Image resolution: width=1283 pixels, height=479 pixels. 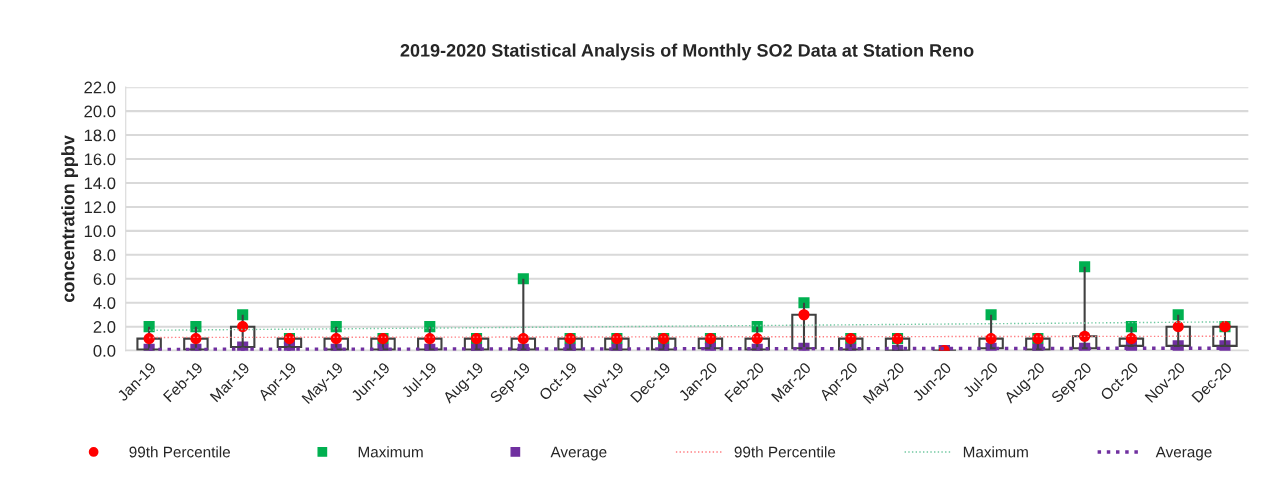 I want to click on y-axis-title: concentration ppbv, so click(x=70, y=218).